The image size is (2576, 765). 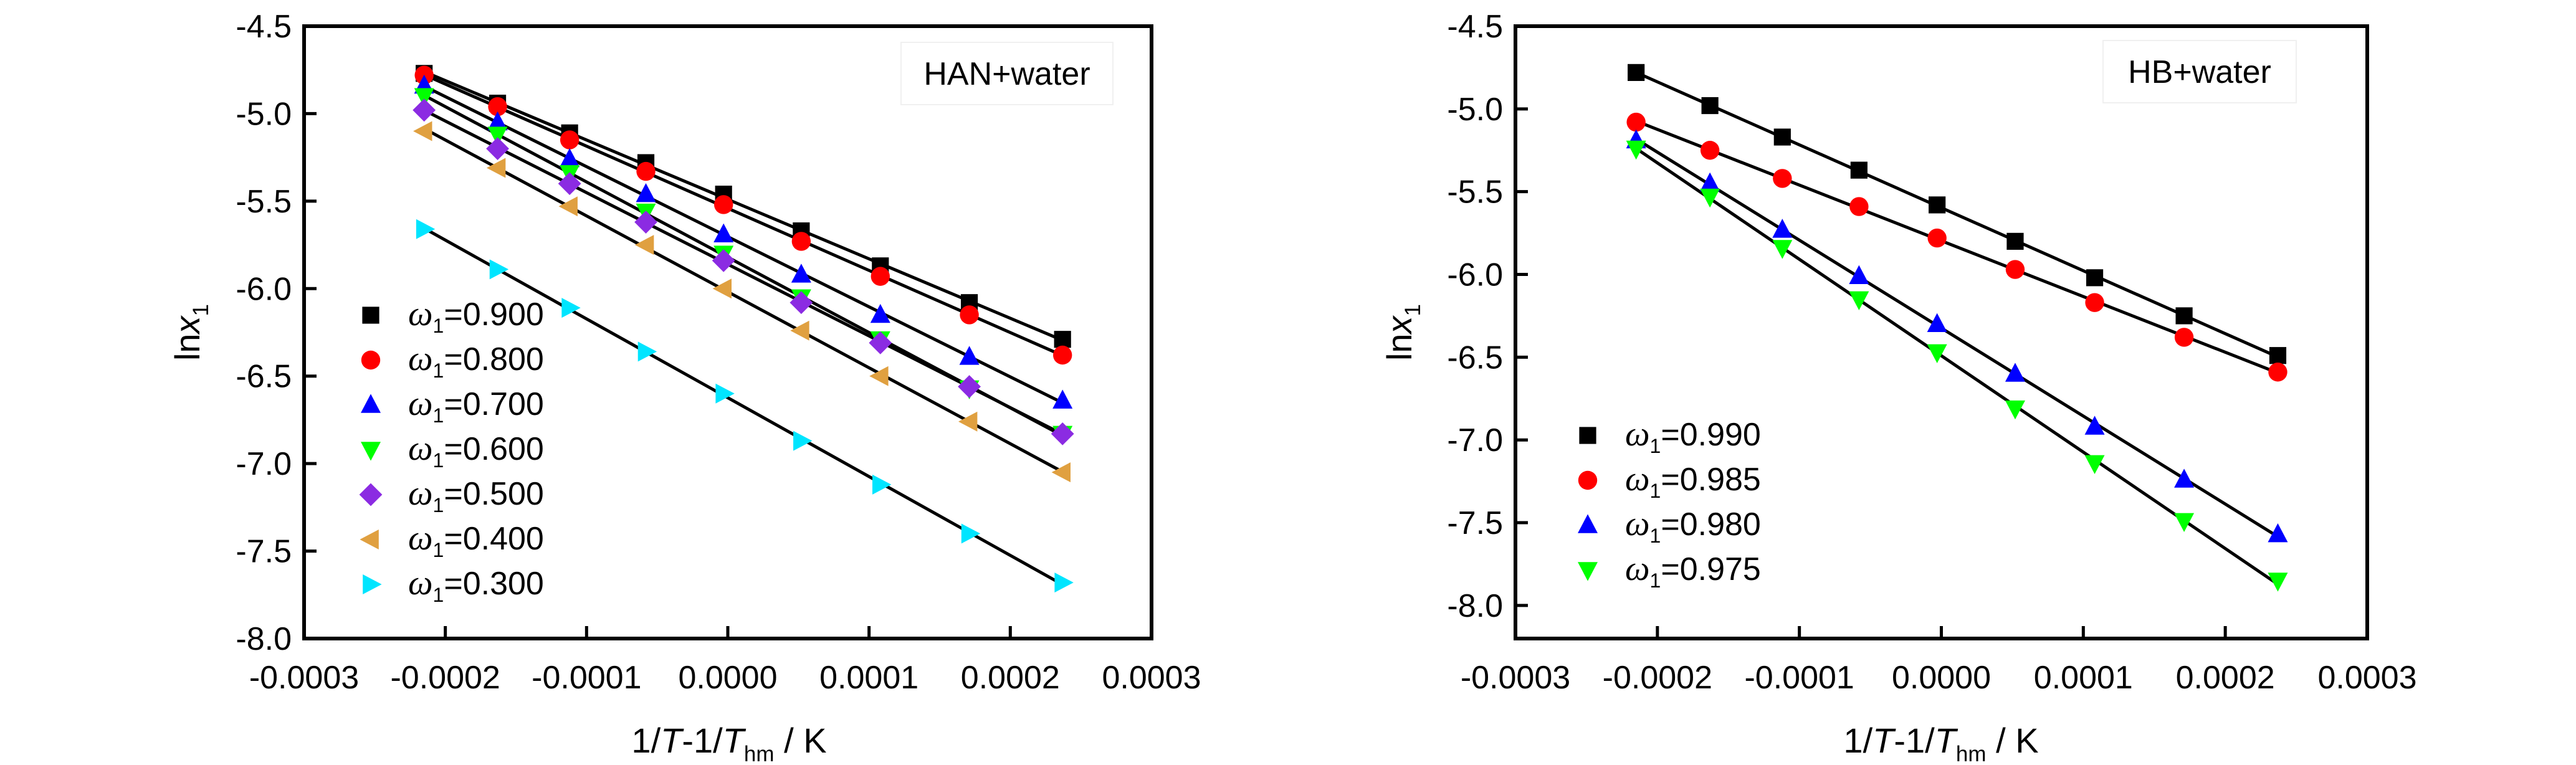 What do you see at coordinates (1693, 570) in the screenshot?
I see `legend-label: ω1=0.975` at bounding box center [1693, 570].